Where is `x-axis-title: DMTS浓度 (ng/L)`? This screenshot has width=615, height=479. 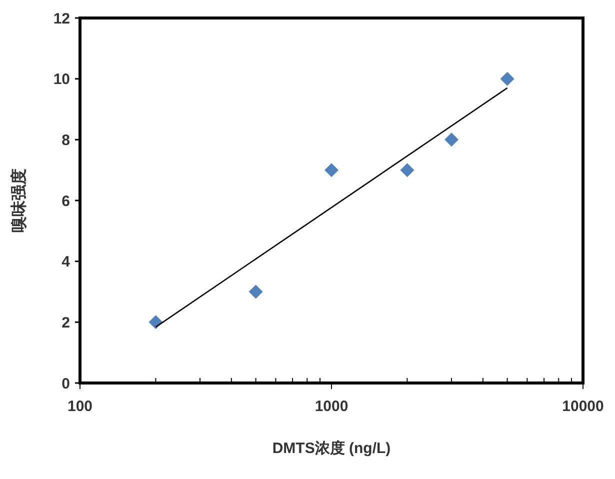 x-axis-title: DMTS浓度 (ng/L) is located at coordinates (331, 448).